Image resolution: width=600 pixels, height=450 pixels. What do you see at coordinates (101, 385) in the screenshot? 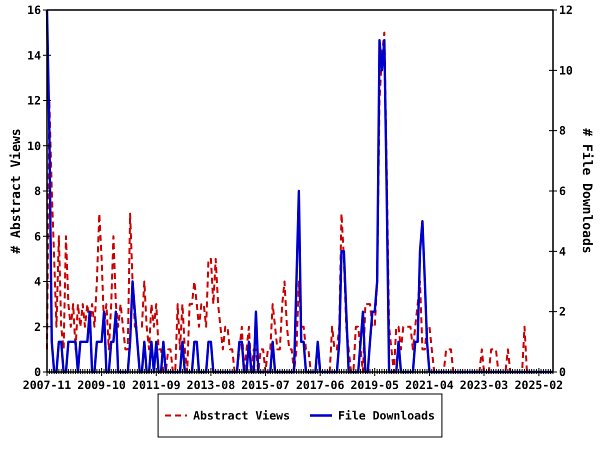
I see `x-tick-label: 2009-10` at bounding box center [101, 385].